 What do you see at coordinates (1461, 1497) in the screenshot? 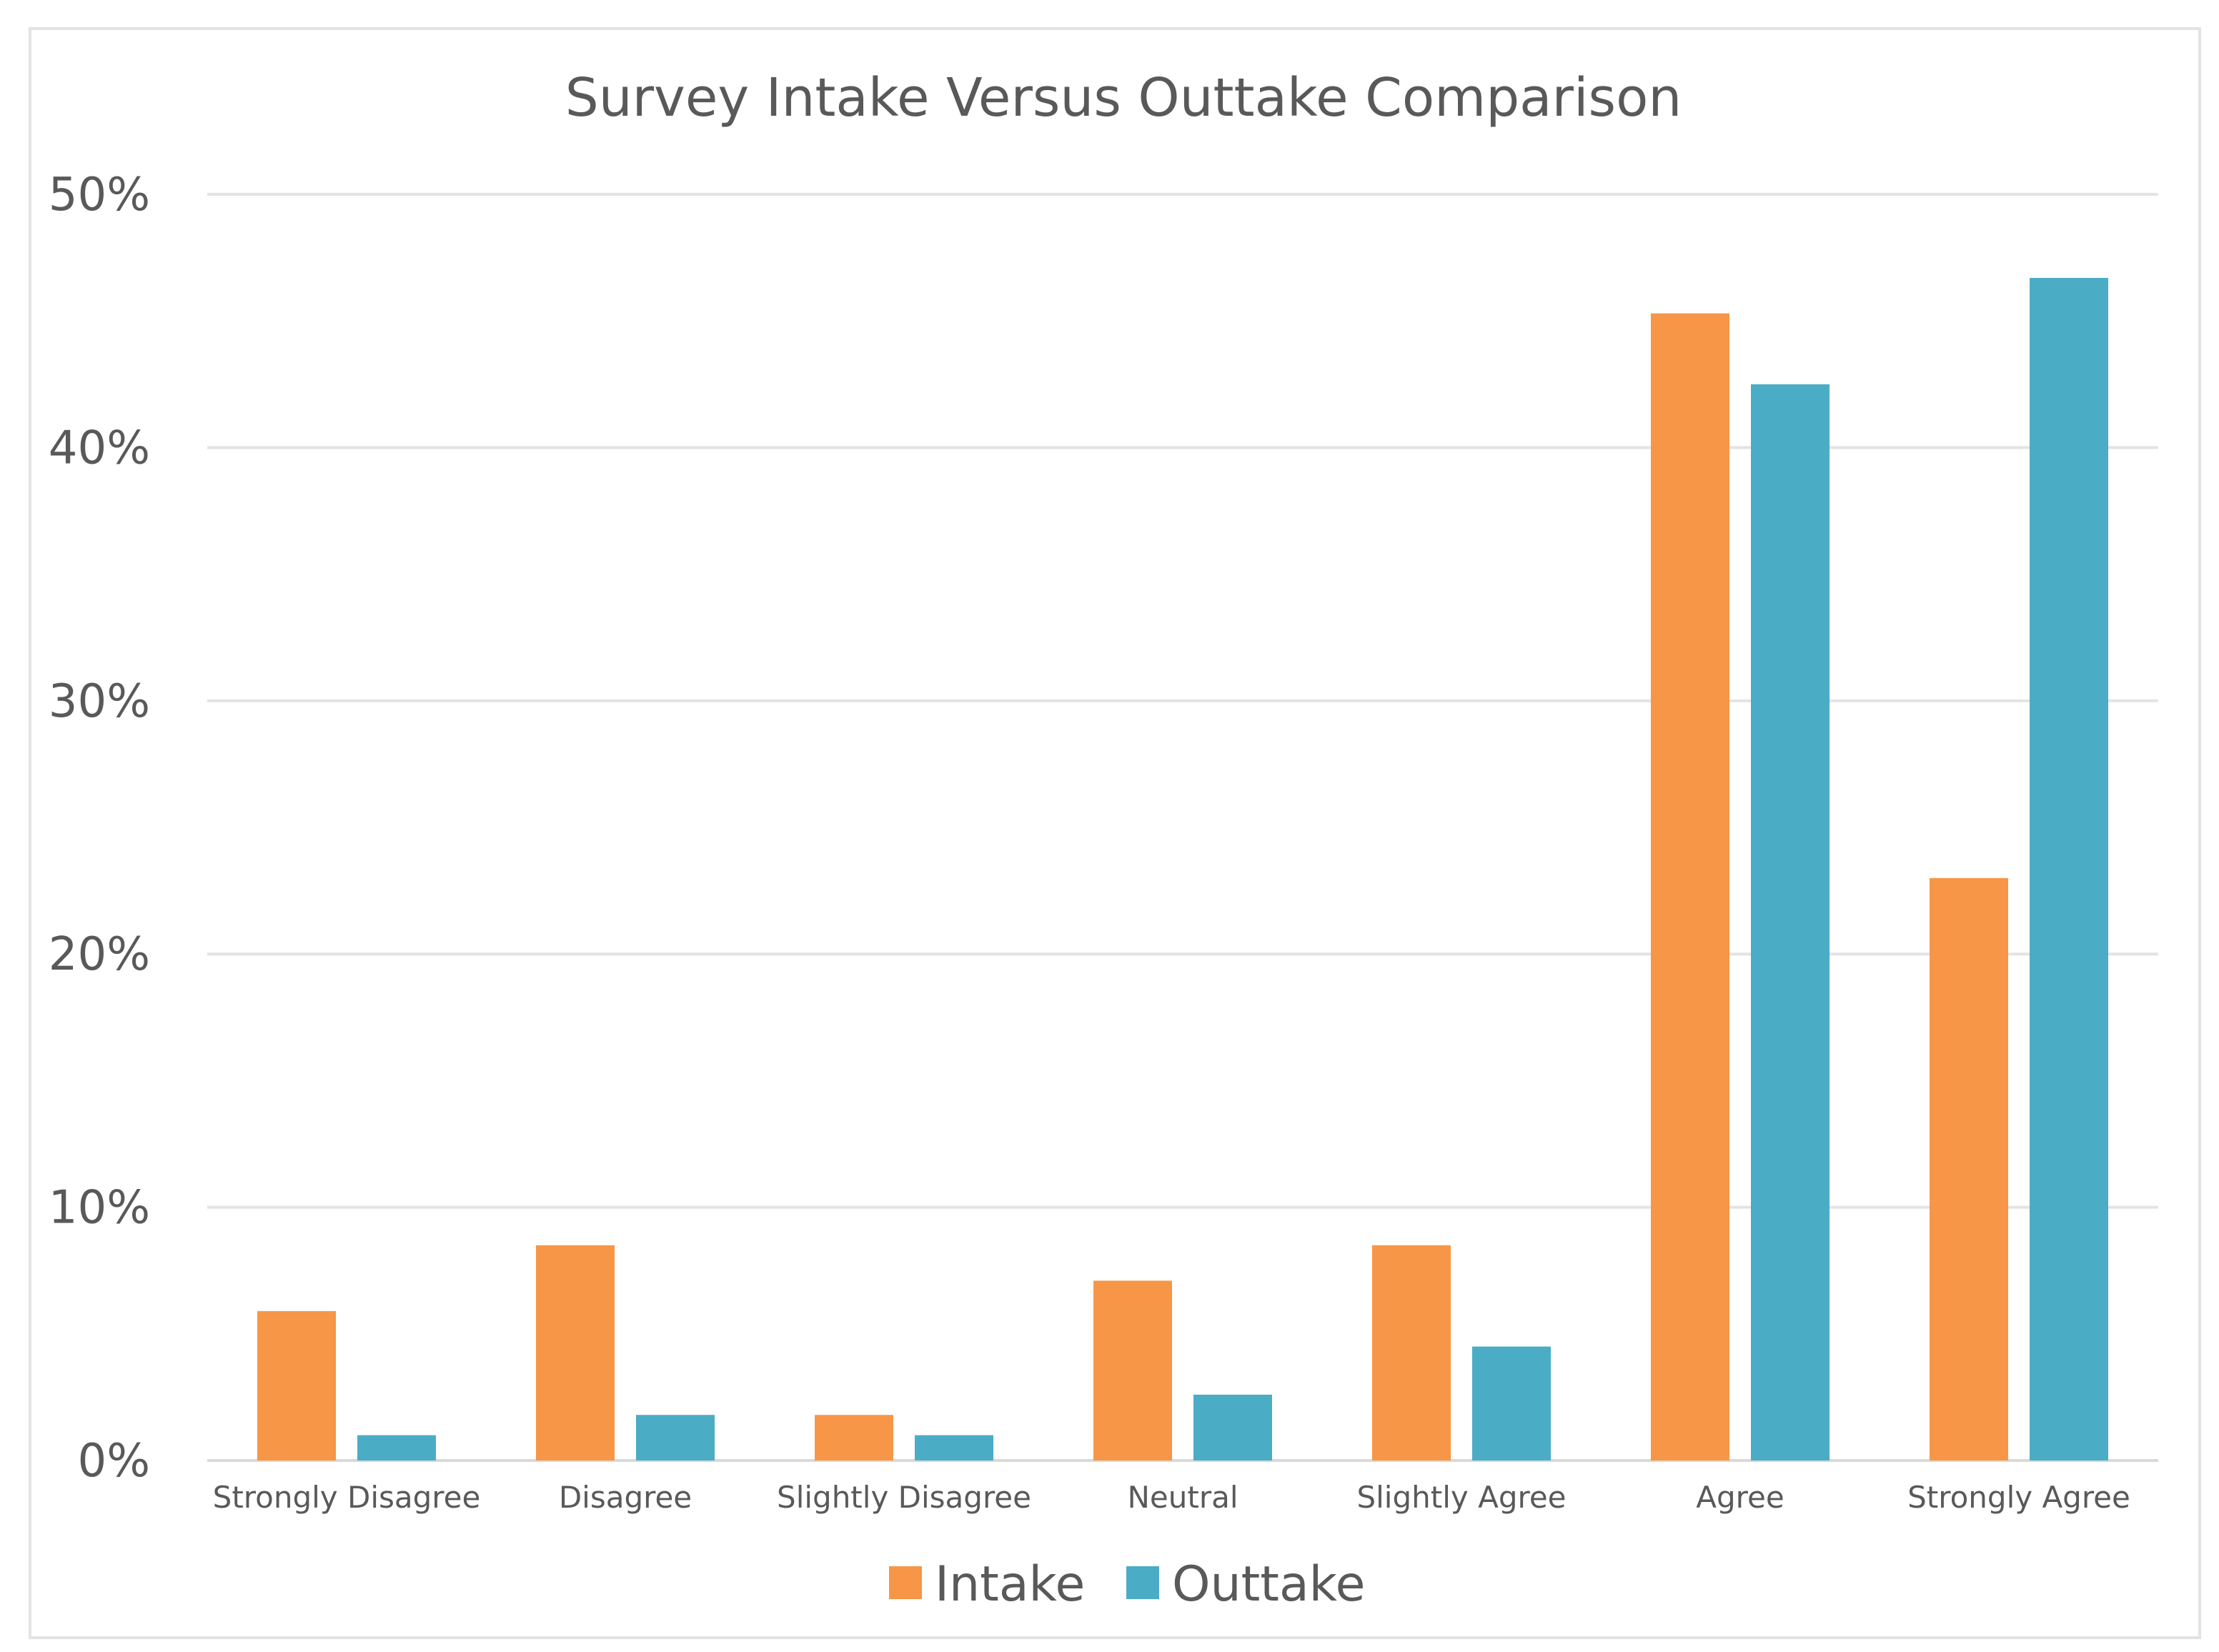
I see `x-tick-label: Slightly Agree` at bounding box center [1461, 1497].